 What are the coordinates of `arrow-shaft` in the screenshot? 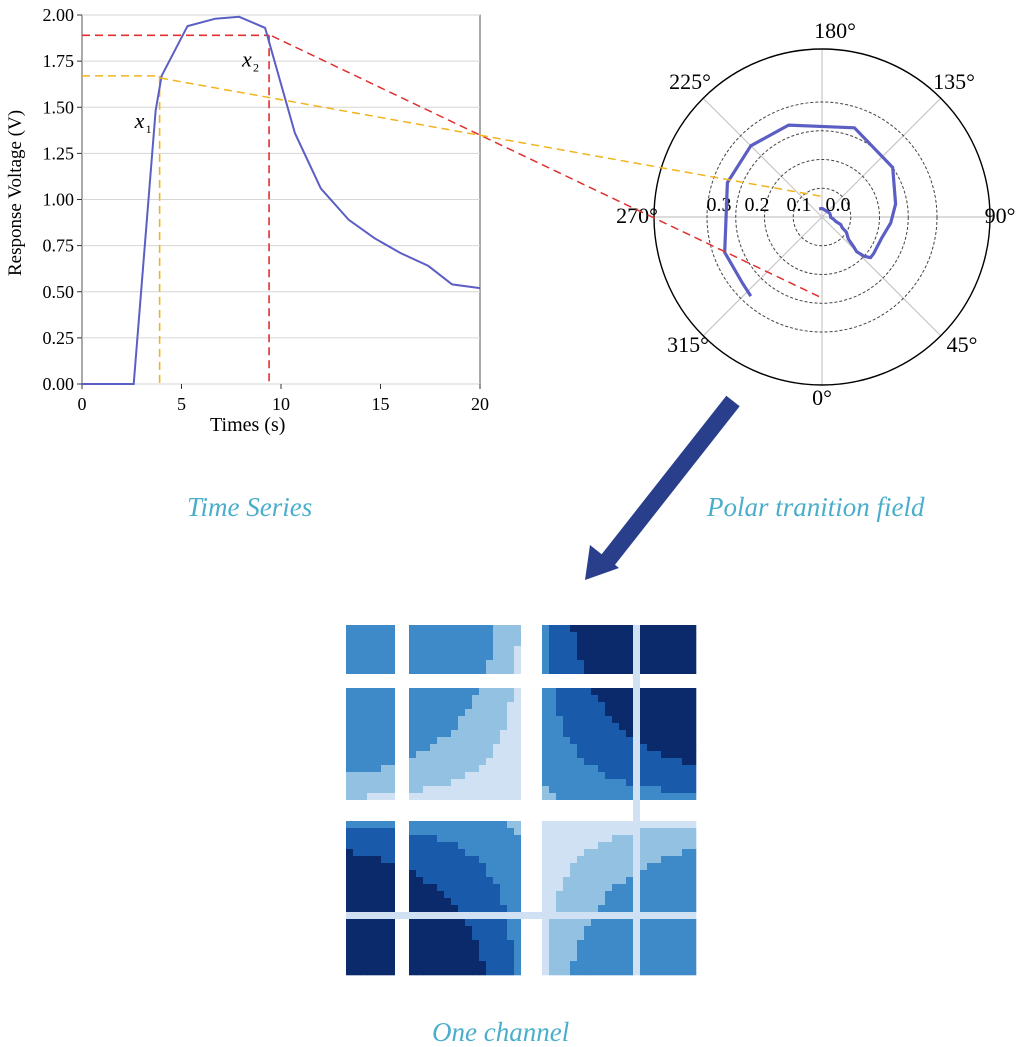 It's located at (668, 483).